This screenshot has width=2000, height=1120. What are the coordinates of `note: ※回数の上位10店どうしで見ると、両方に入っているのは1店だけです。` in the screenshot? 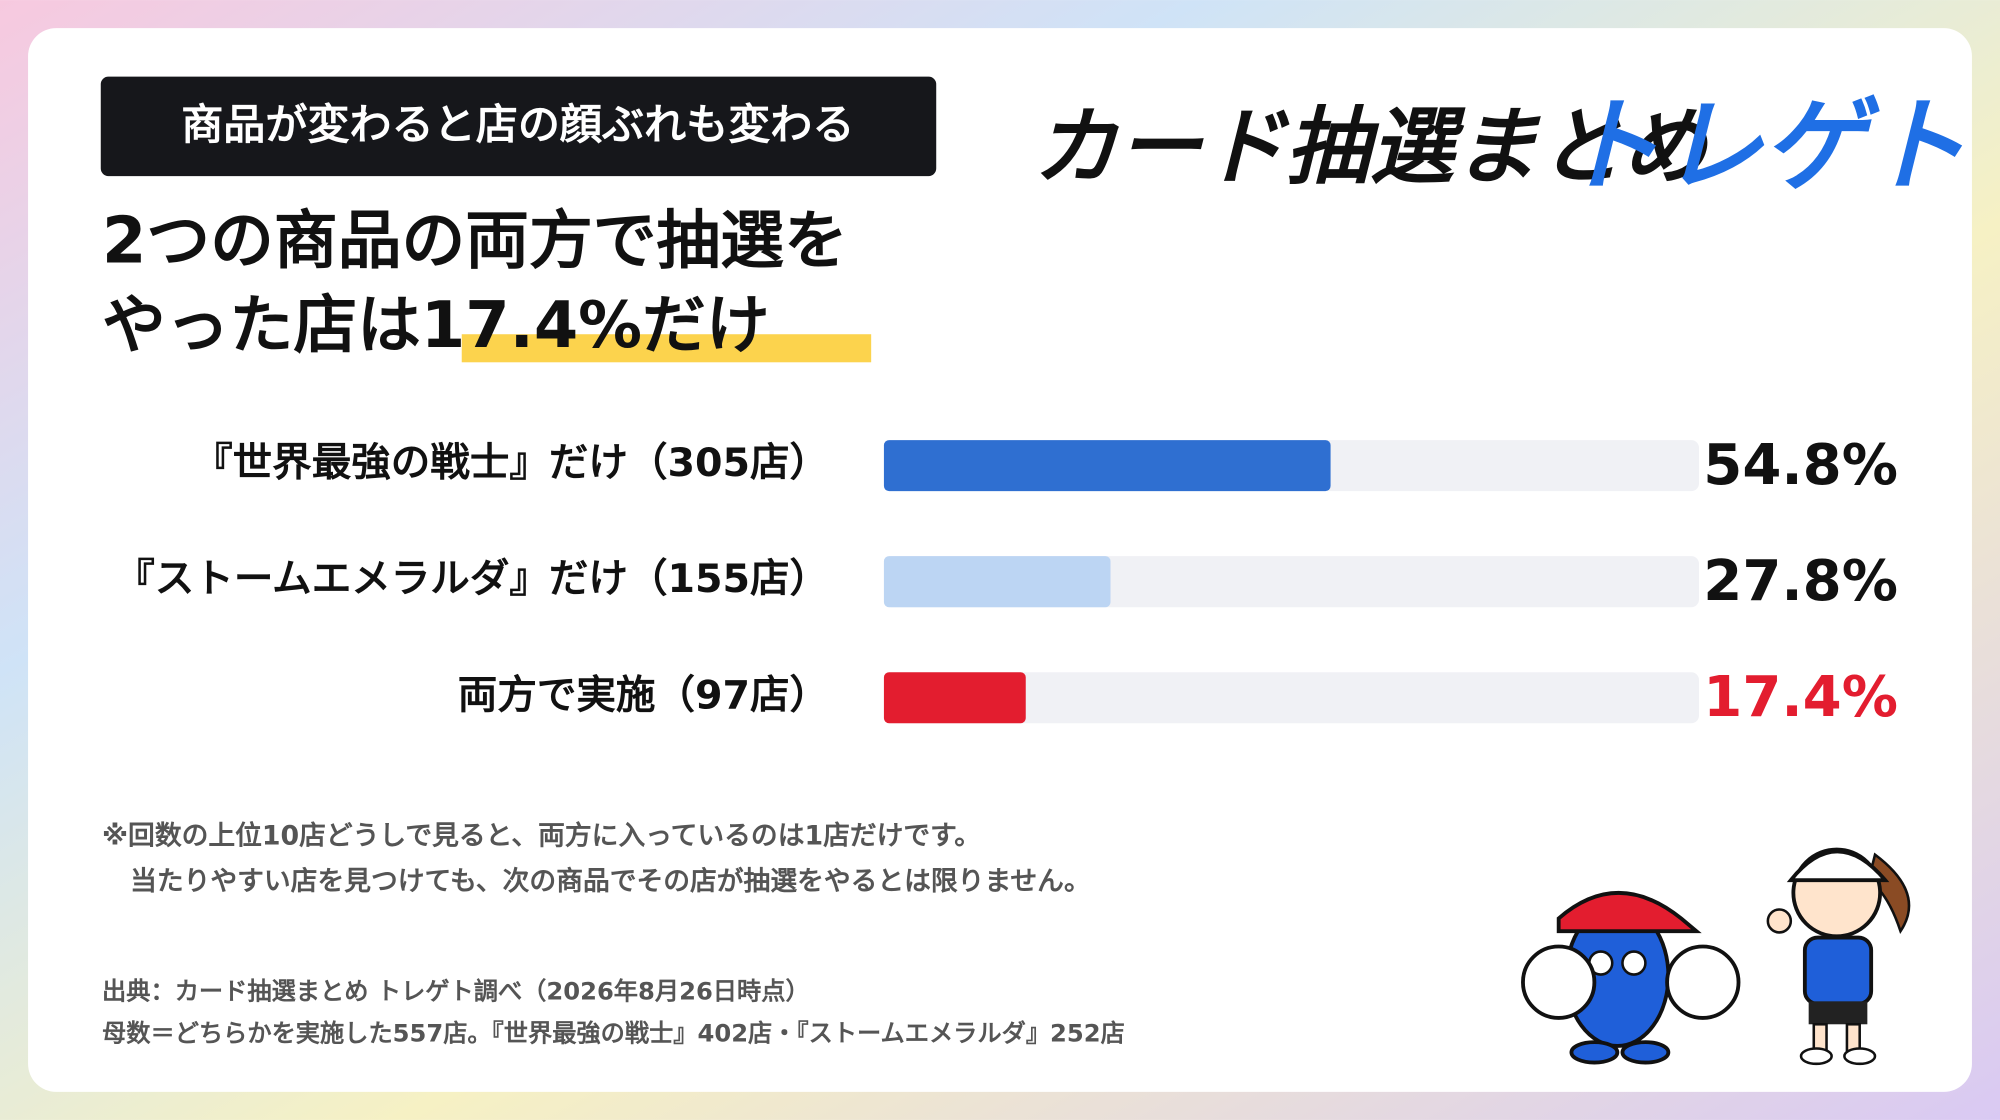 It's located at (541, 835).